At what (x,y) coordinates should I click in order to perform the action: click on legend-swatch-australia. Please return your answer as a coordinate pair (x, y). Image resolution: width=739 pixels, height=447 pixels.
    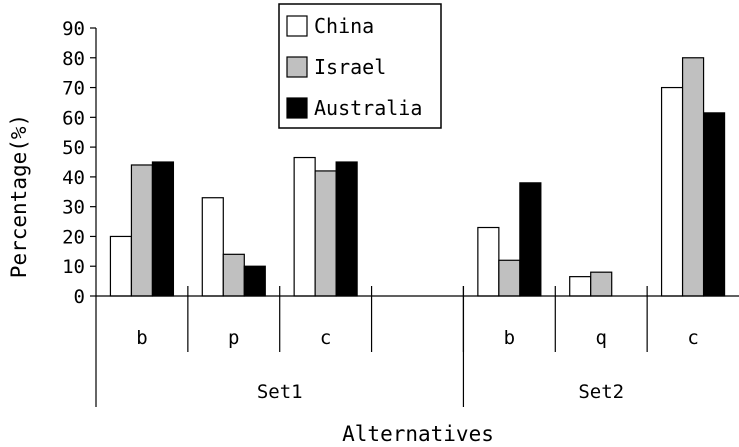
    Looking at the image, I should click on (297, 108).